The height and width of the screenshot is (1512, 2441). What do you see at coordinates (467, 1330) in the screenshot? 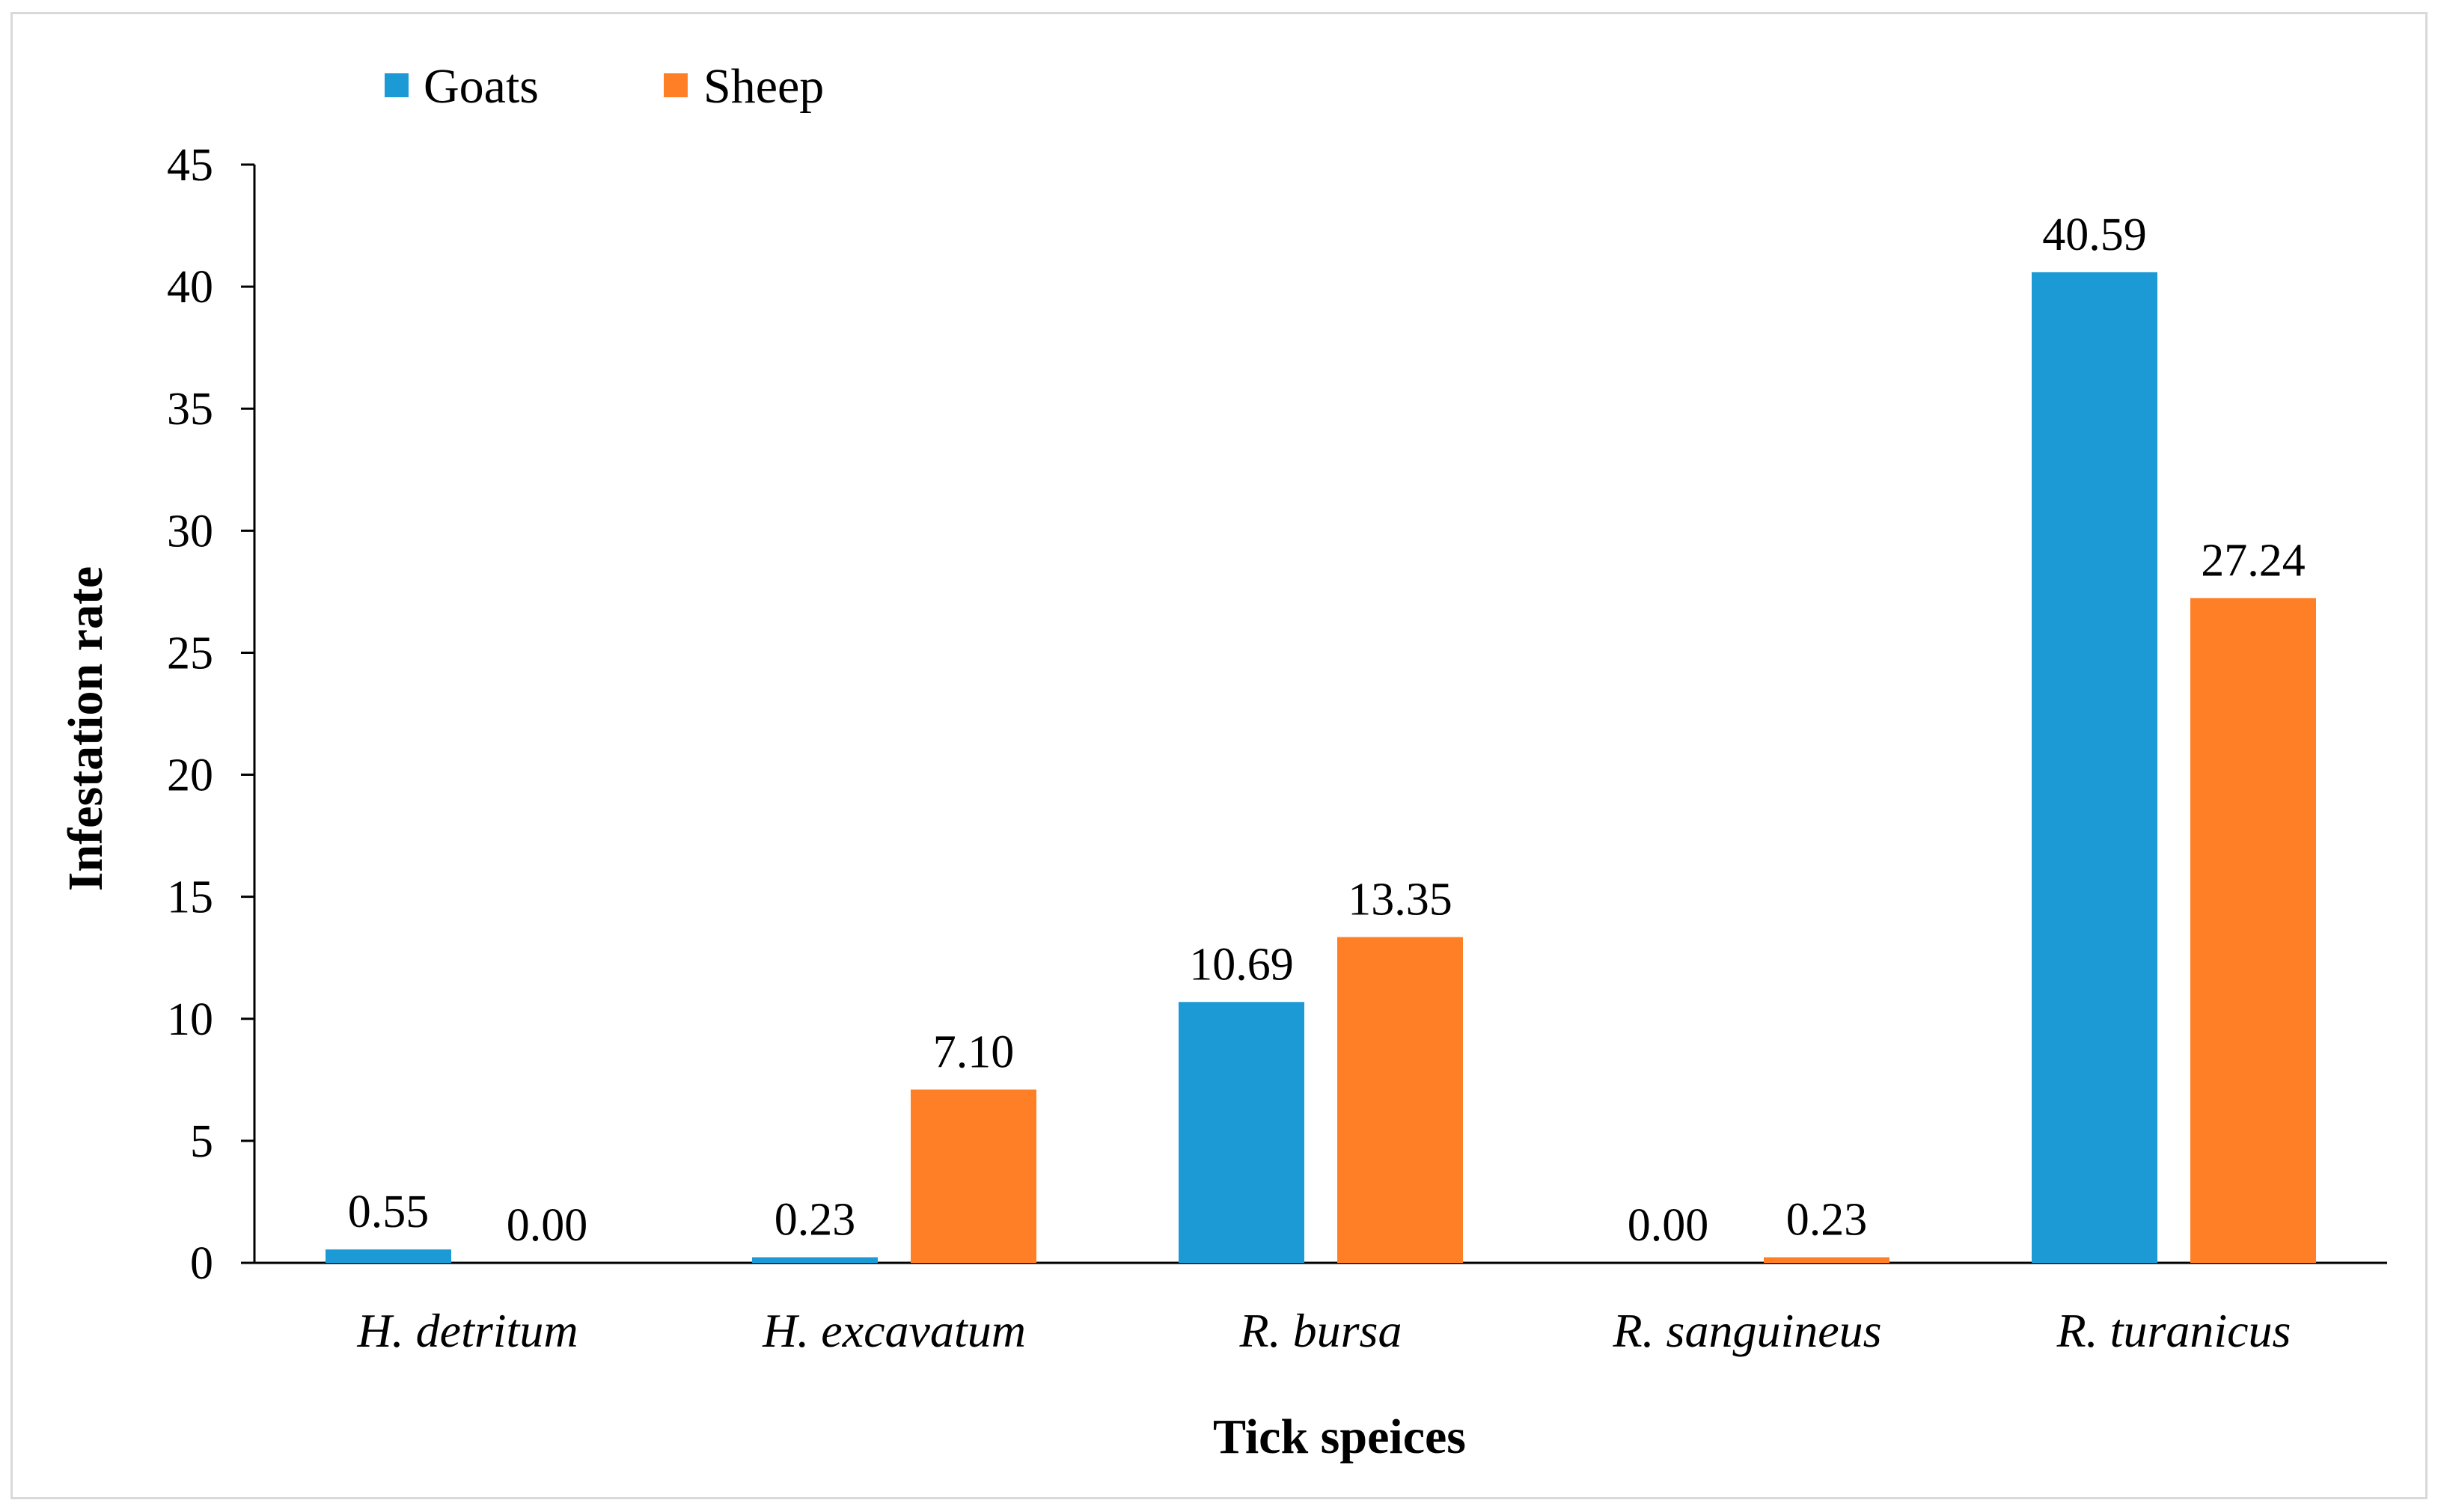
I see `category-label: H. detritum` at bounding box center [467, 1330].